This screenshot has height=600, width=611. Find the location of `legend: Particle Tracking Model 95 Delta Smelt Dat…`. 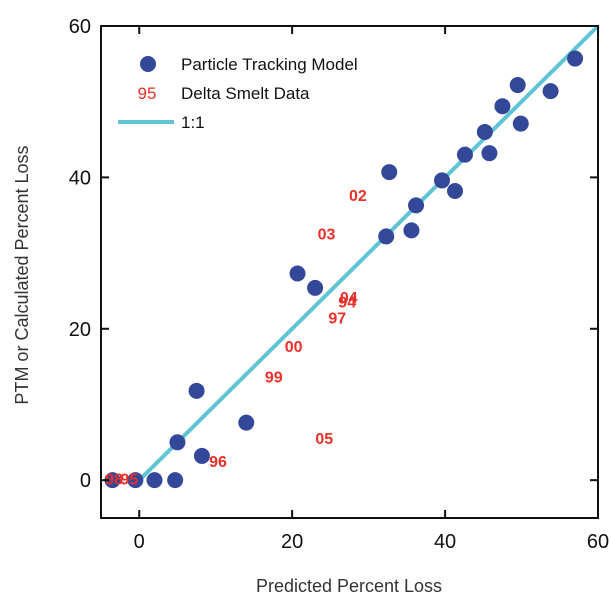

legend: Particle Tracking Model 95 Delta Smelt Dat… is located at coordinates (238, 93).